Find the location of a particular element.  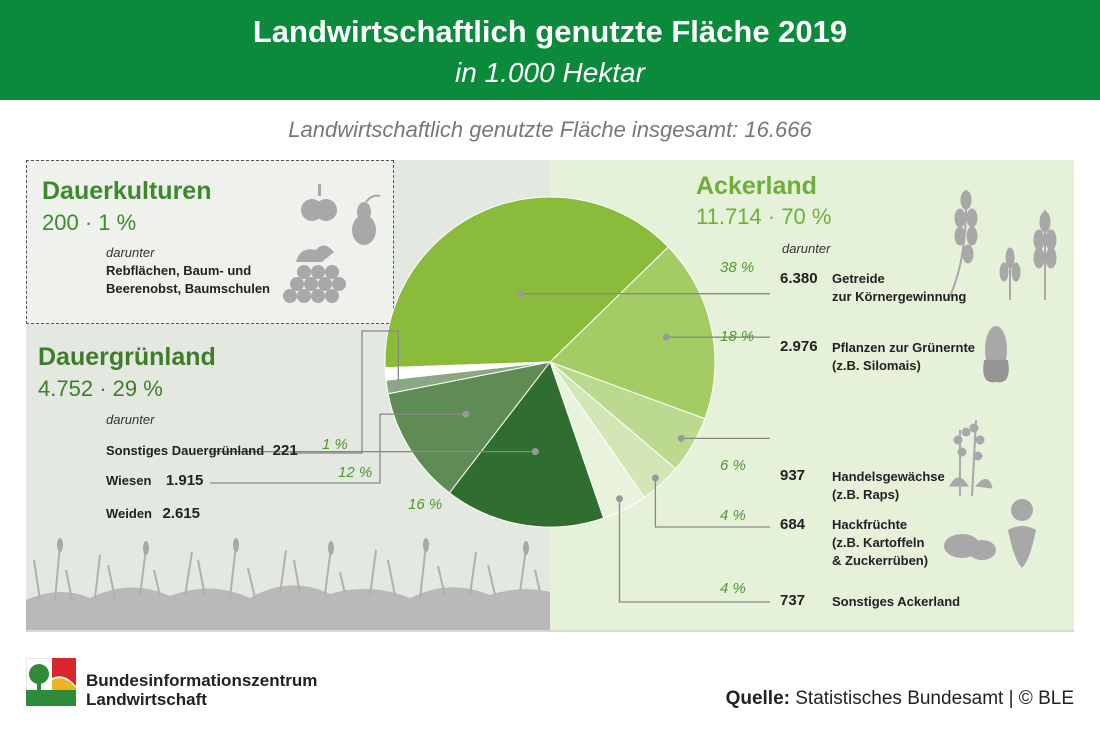

legend-label: Wiesen is located at coordinates (129, 480).